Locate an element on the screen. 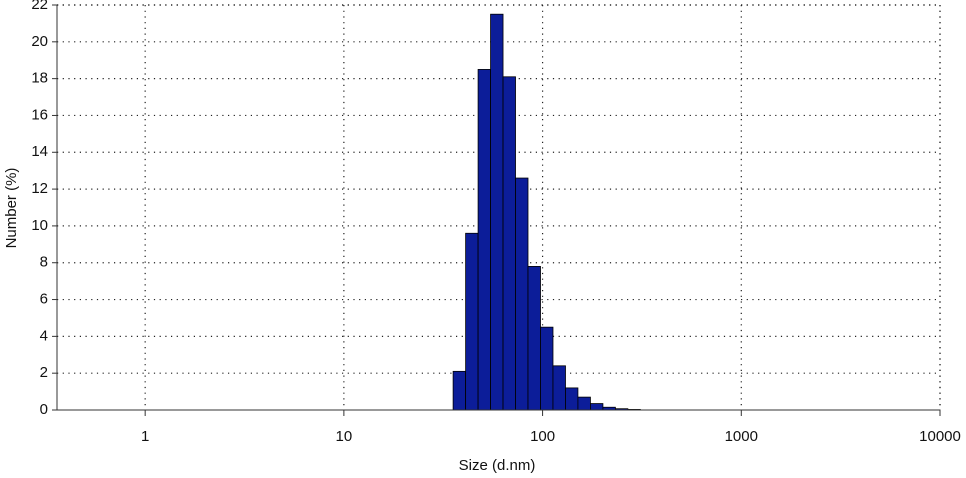 The width and height of the screenshot is (966, 478). y-tick-label: 0 is located at coordinates (44, 409).